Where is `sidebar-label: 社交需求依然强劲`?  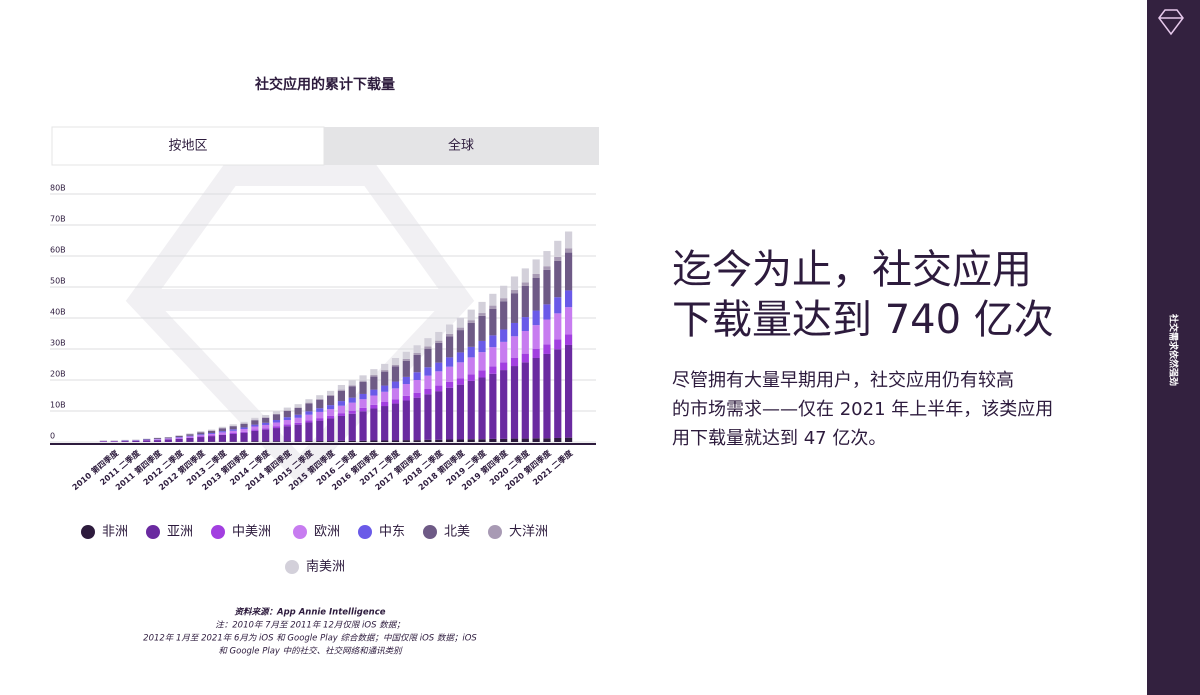 sidebar-label: 社交需求依然强劲 is located at coordinates (1174, 349).